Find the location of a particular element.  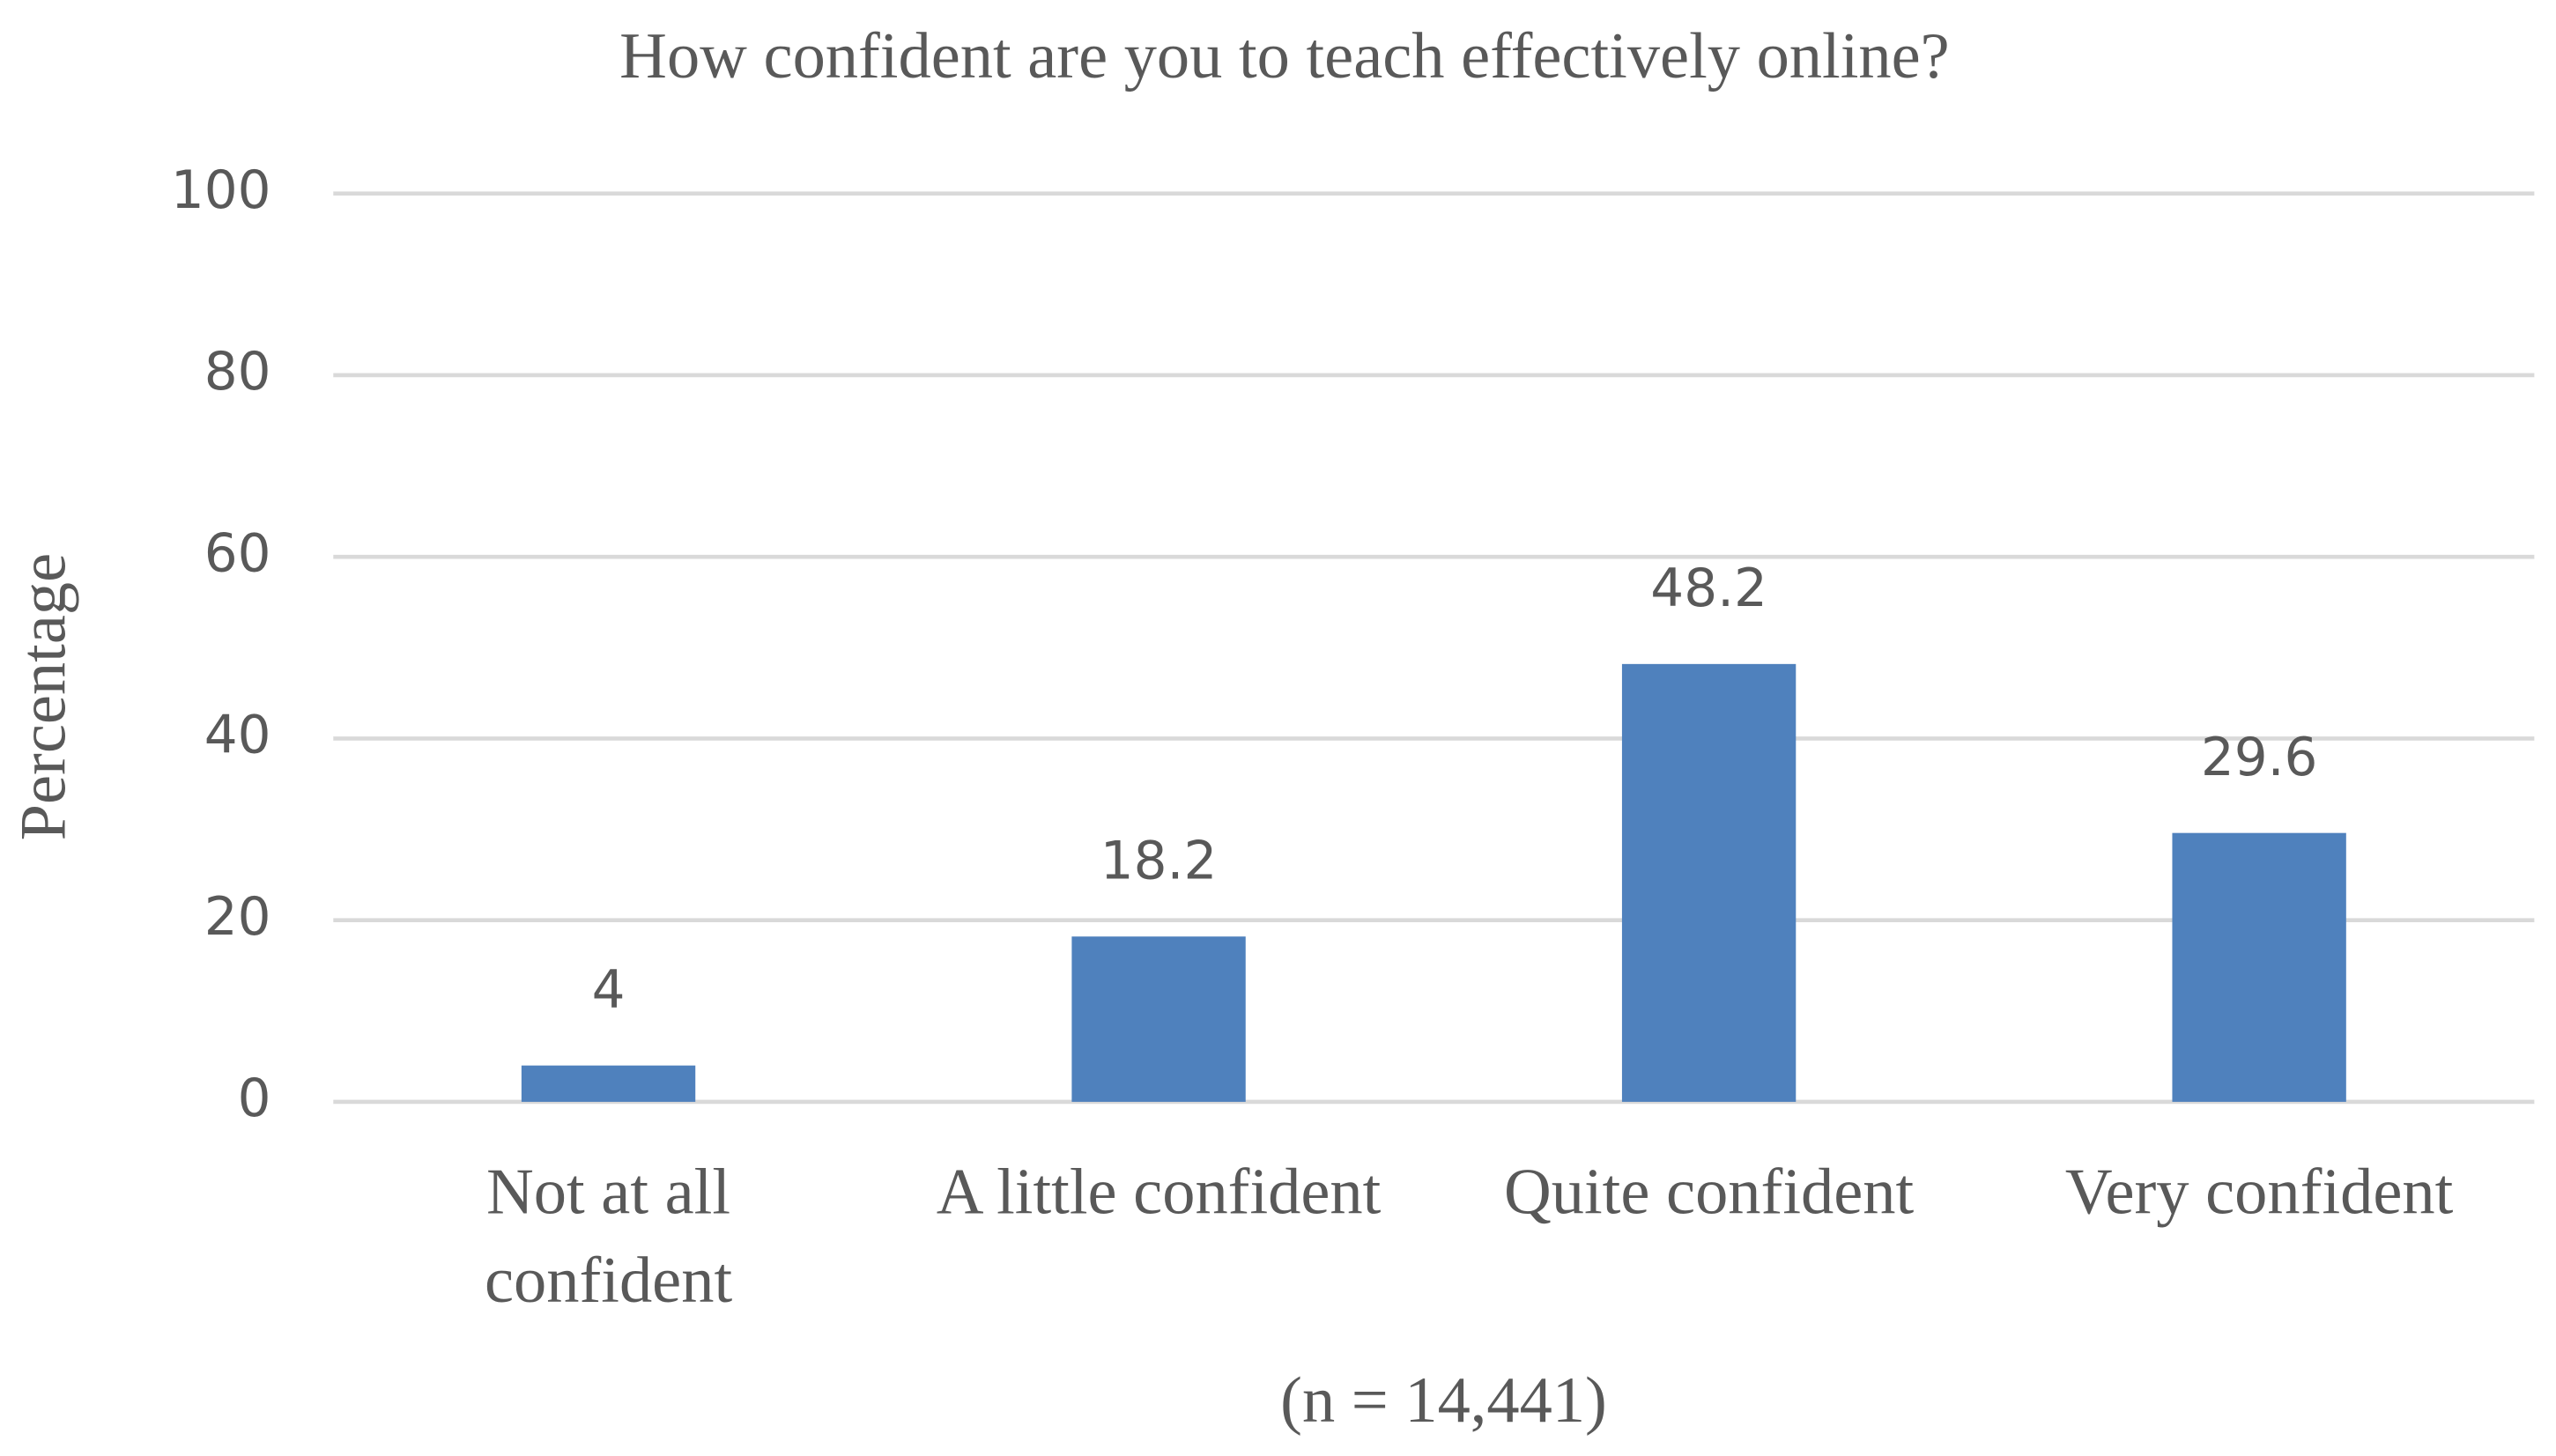

x-axis-label: (n = 14,441) is located at coordinates (1443, 1400).